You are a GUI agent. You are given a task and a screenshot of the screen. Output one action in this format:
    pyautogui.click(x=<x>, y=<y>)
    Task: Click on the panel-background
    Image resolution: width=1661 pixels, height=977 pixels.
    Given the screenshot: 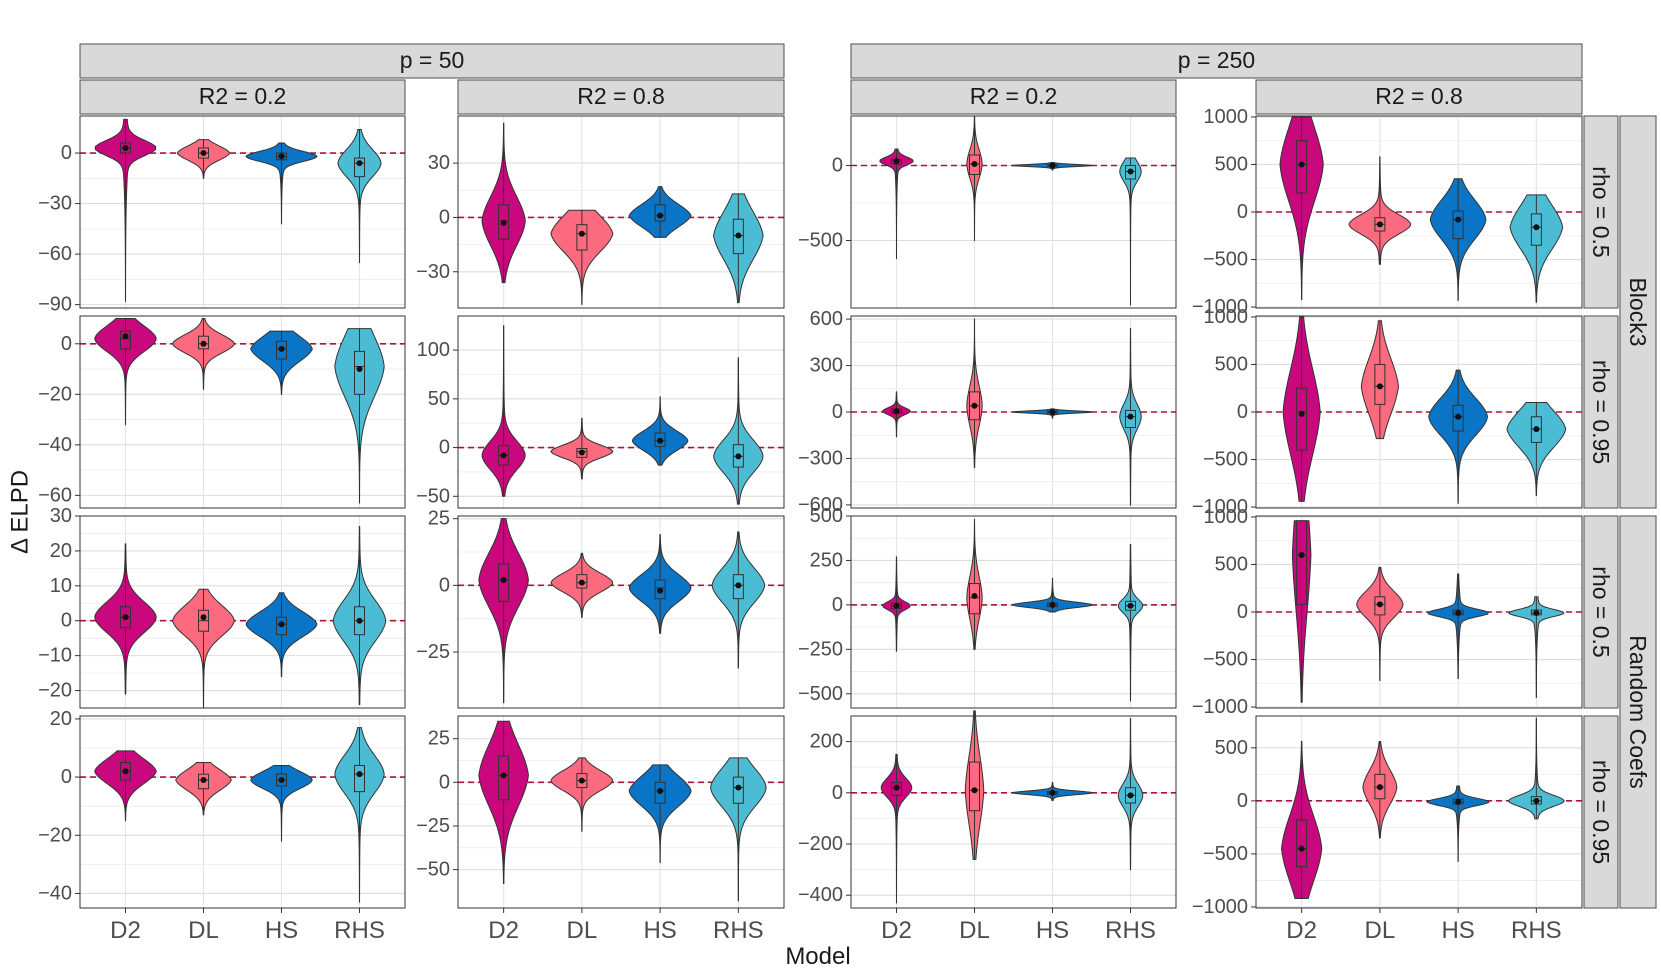 What is the action you would take?
    pyautogui.click(x=1013, y=812)
    